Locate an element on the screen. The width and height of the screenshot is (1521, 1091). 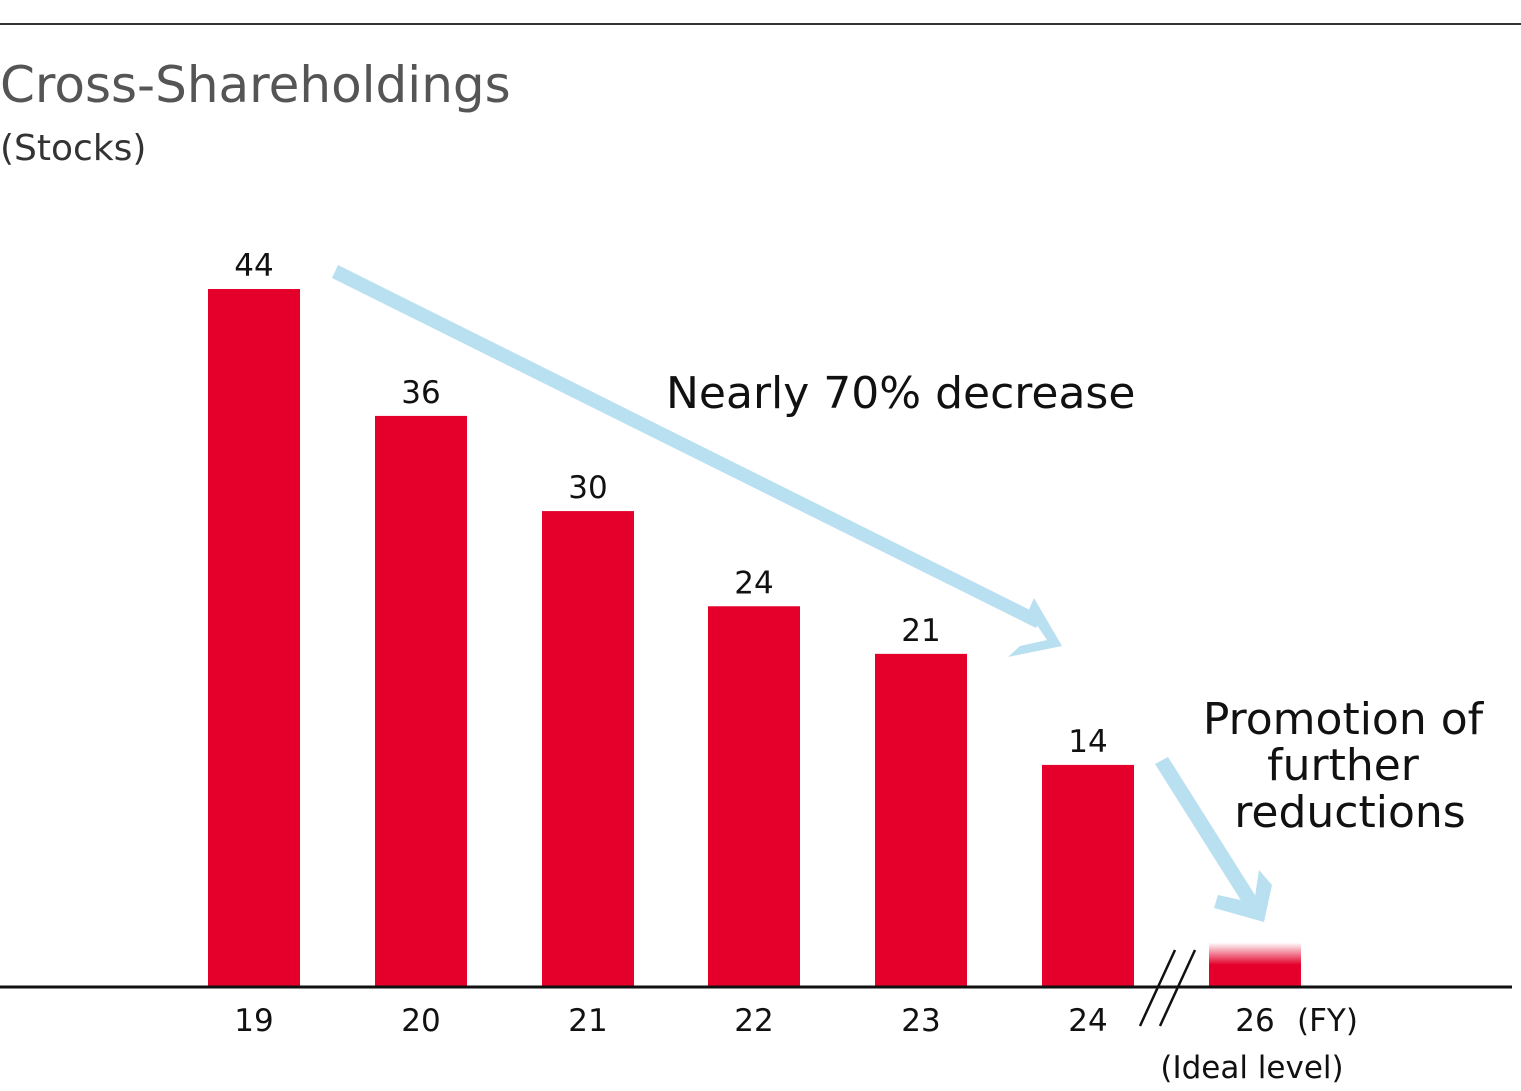
data-label-20: 36 is located at coordinates (420, 393).